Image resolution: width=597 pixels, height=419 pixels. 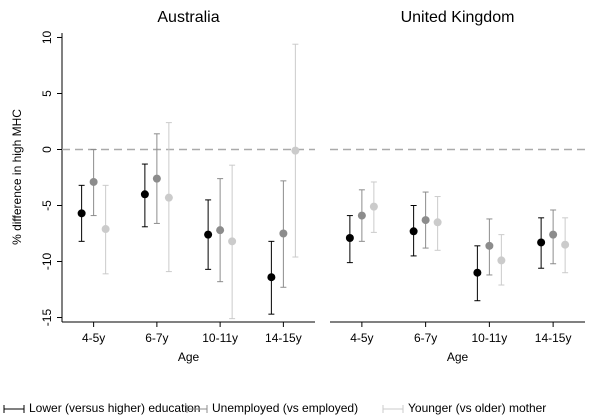 I want to click on panel-title: Australia, so click(x=188, y=17).